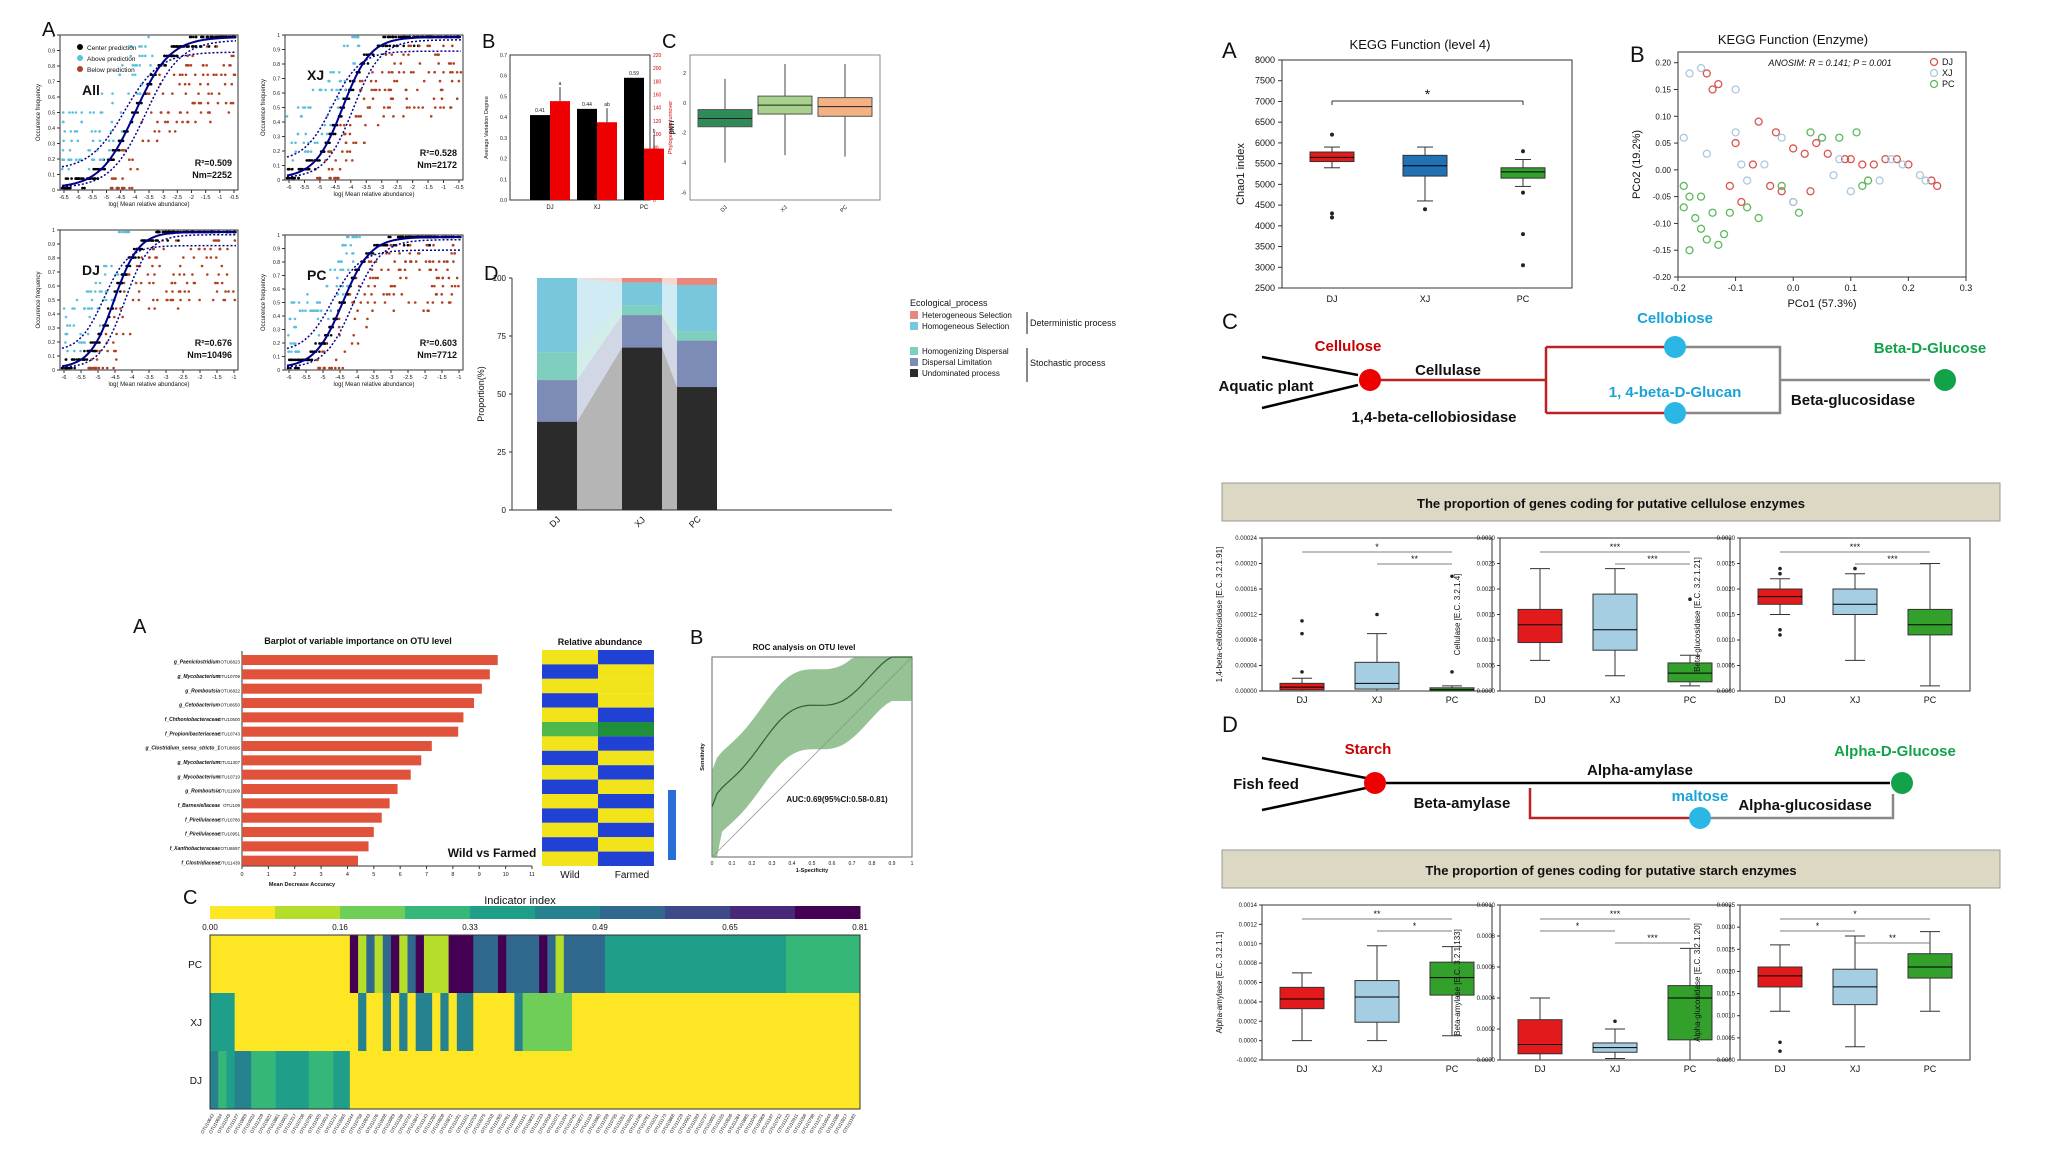 The height and width of the screenshot is (1151, 2048). What do you see at coordinates (230, 848) in the screenshot?
I see `otu-label: OTU8697` at bounding box center [230, 848].